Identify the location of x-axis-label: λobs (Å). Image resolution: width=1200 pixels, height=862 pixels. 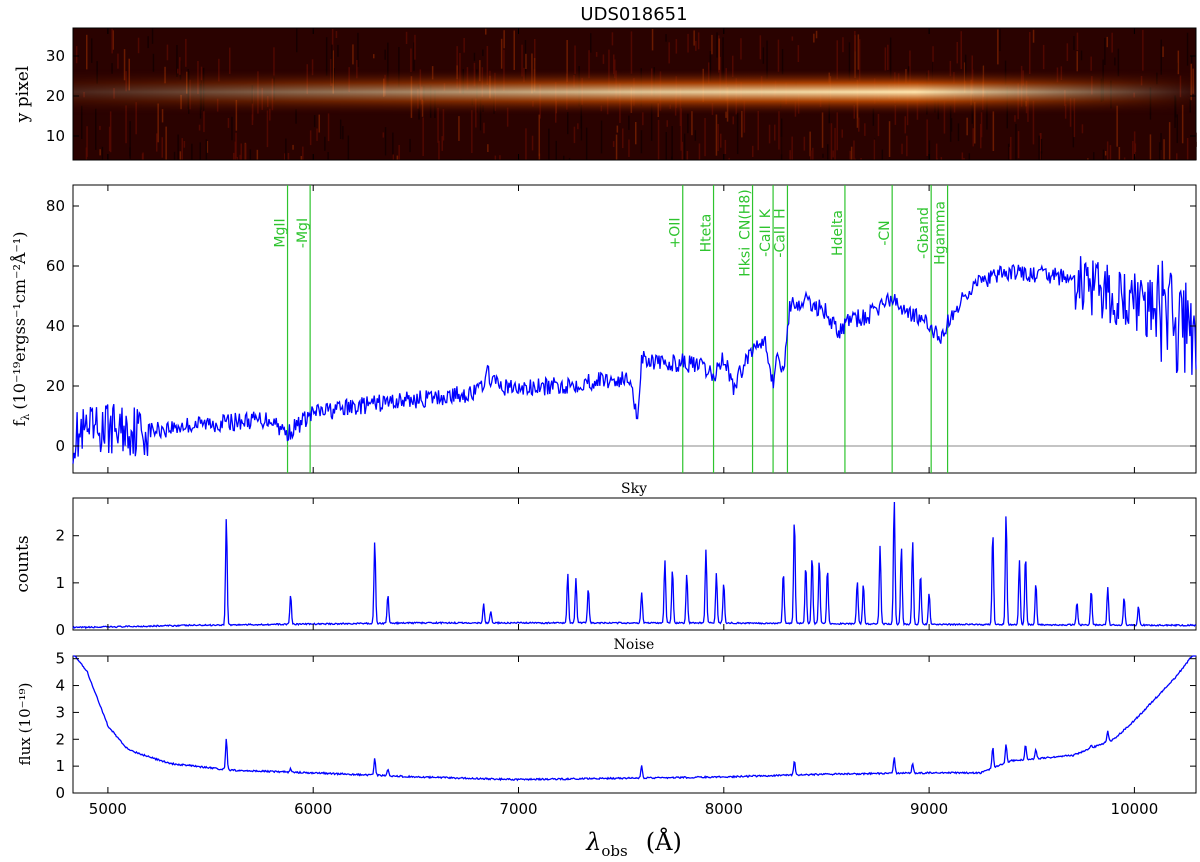
(633, 843).